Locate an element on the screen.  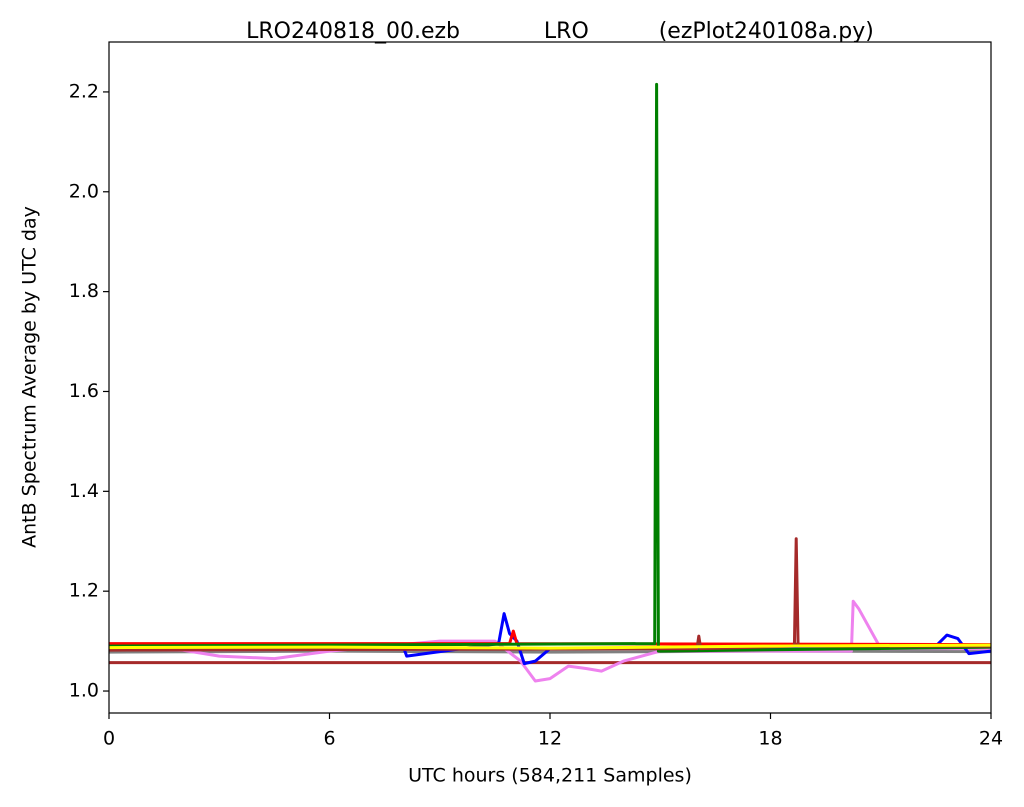
y-tick-label: 1.8 is located at coordinates (84, 291).